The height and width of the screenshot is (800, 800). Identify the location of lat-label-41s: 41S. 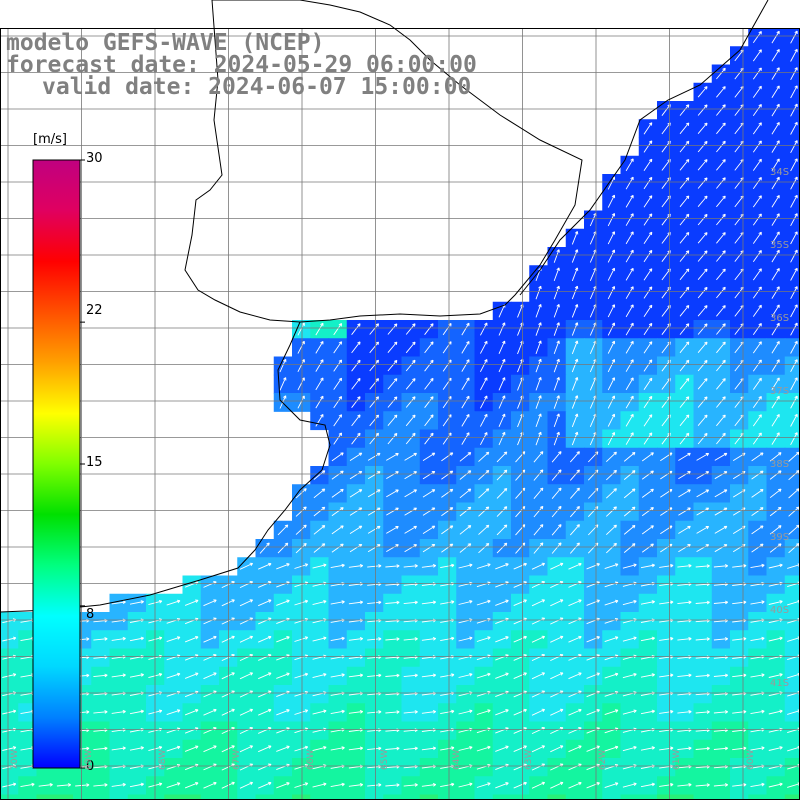
(780, 683).